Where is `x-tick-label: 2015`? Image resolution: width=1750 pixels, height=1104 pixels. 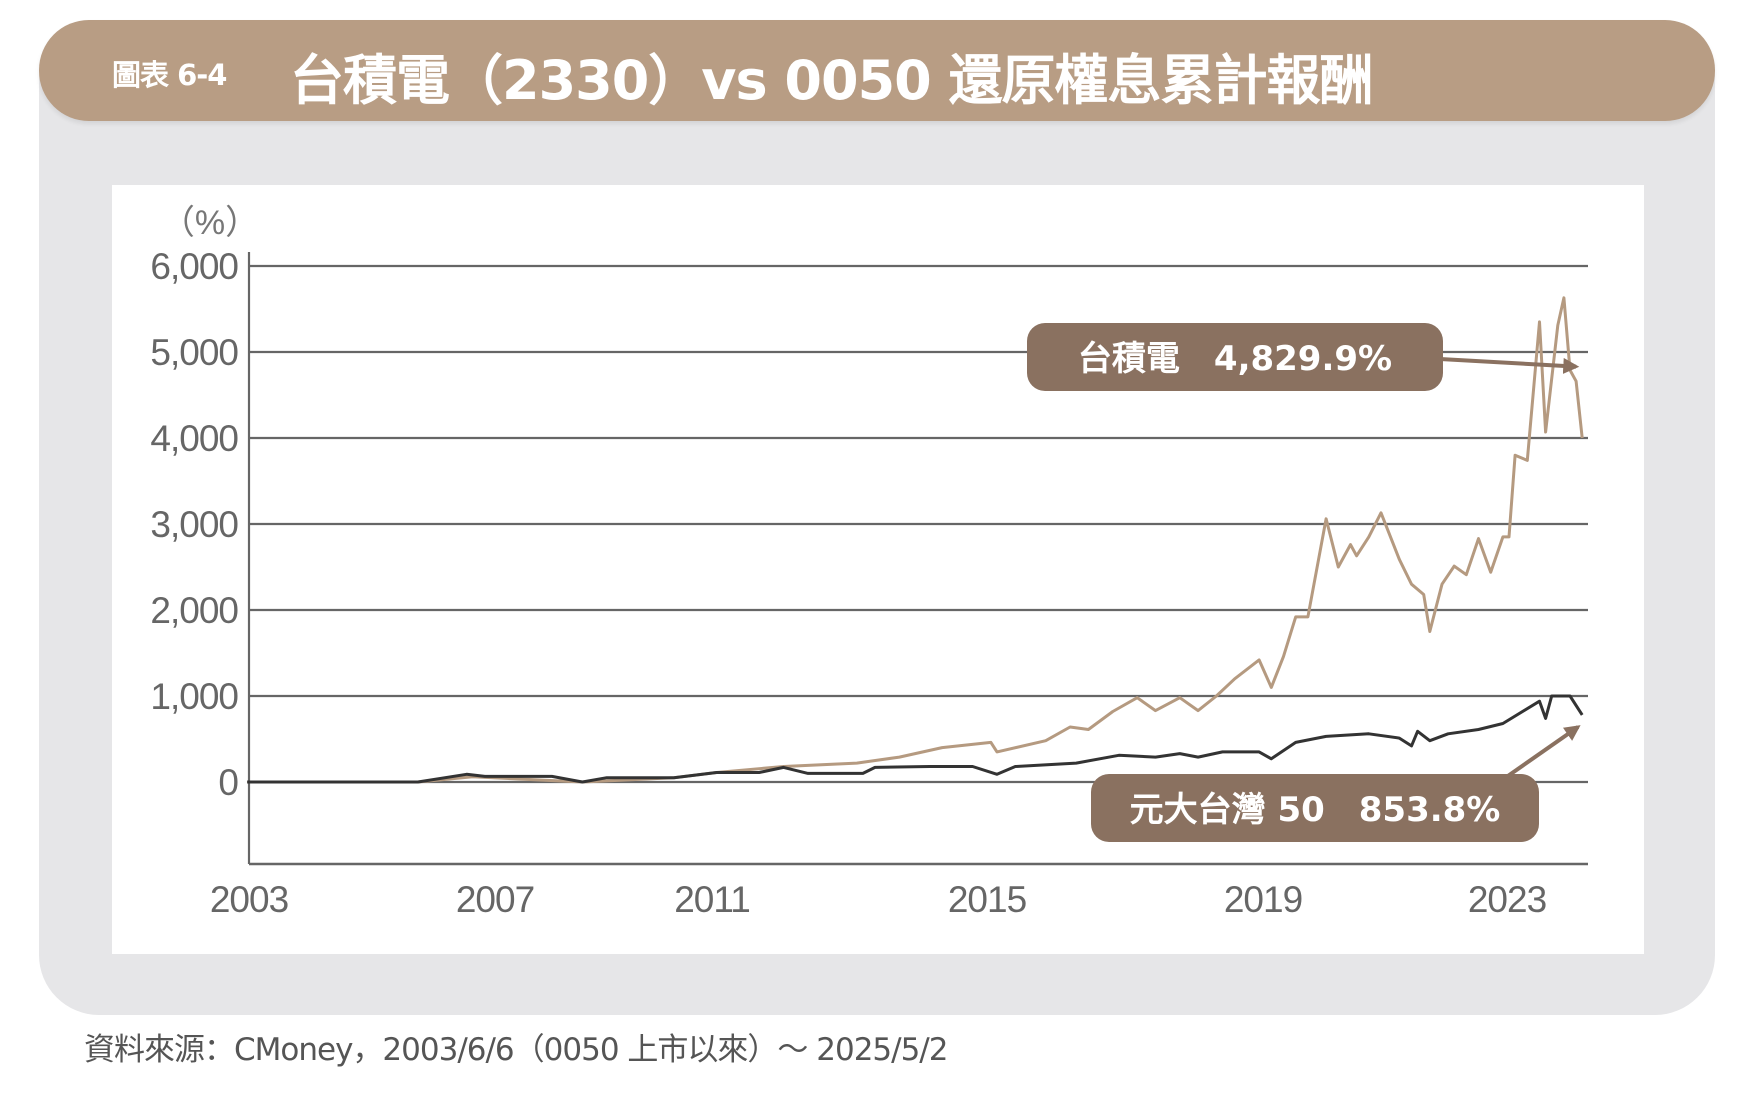 x-tick-label: 2015 is located at coordinates (987, 899).